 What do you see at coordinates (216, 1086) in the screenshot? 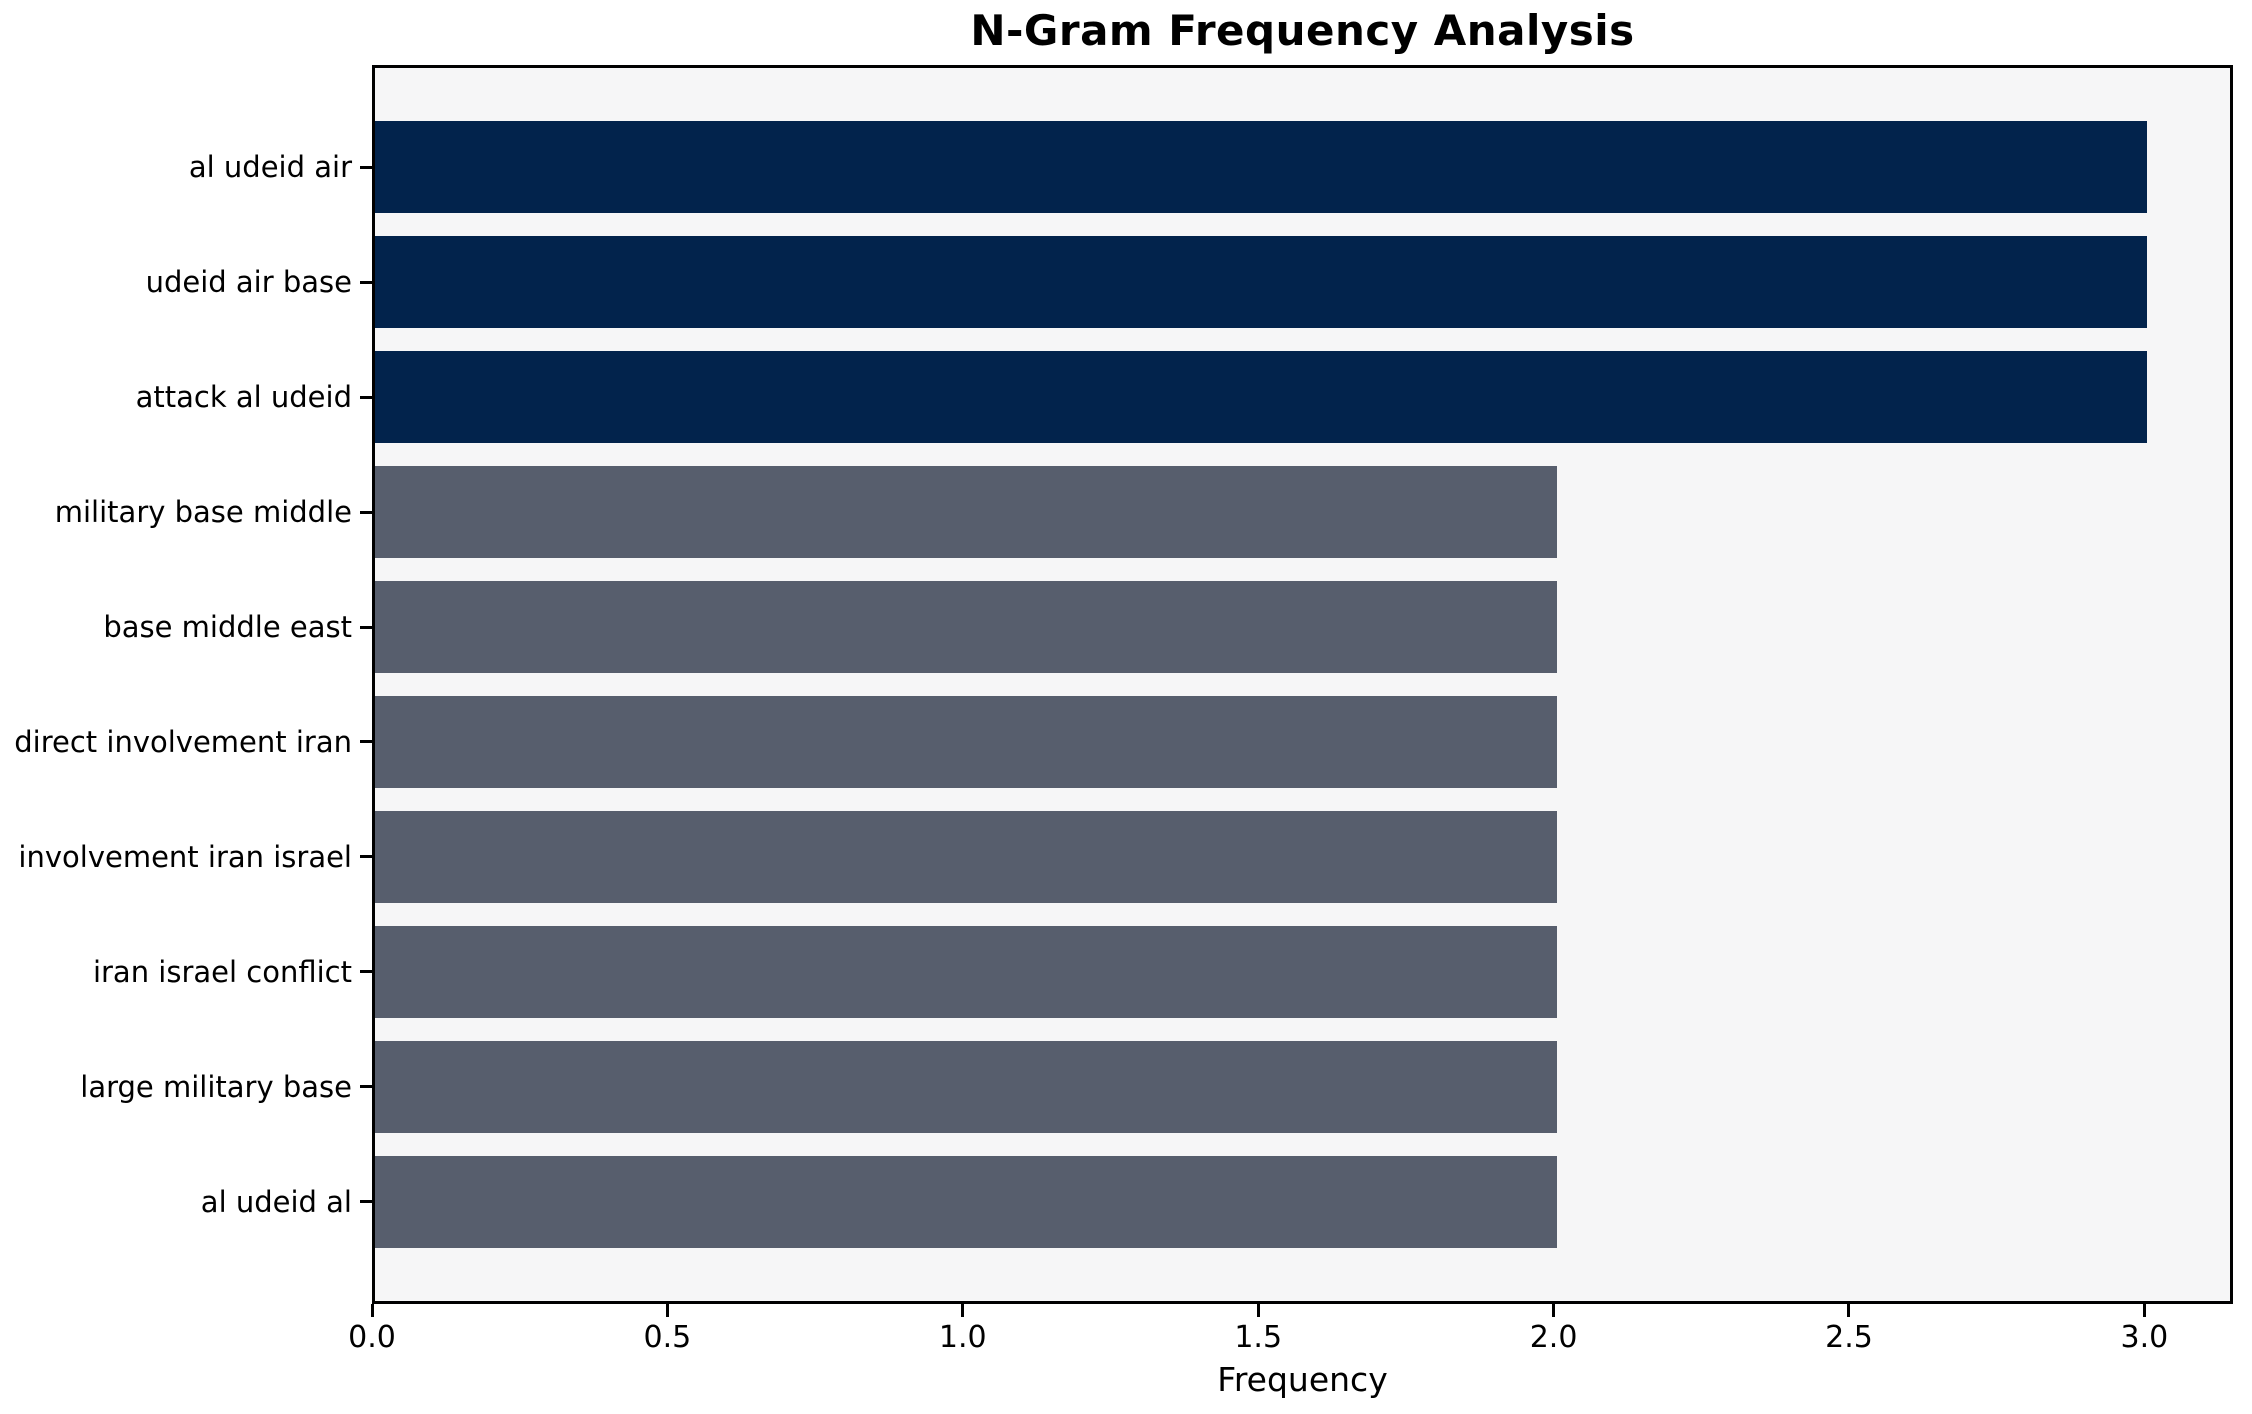
I see `y-tick-label: large military base` at bounding box center [216, 1086].